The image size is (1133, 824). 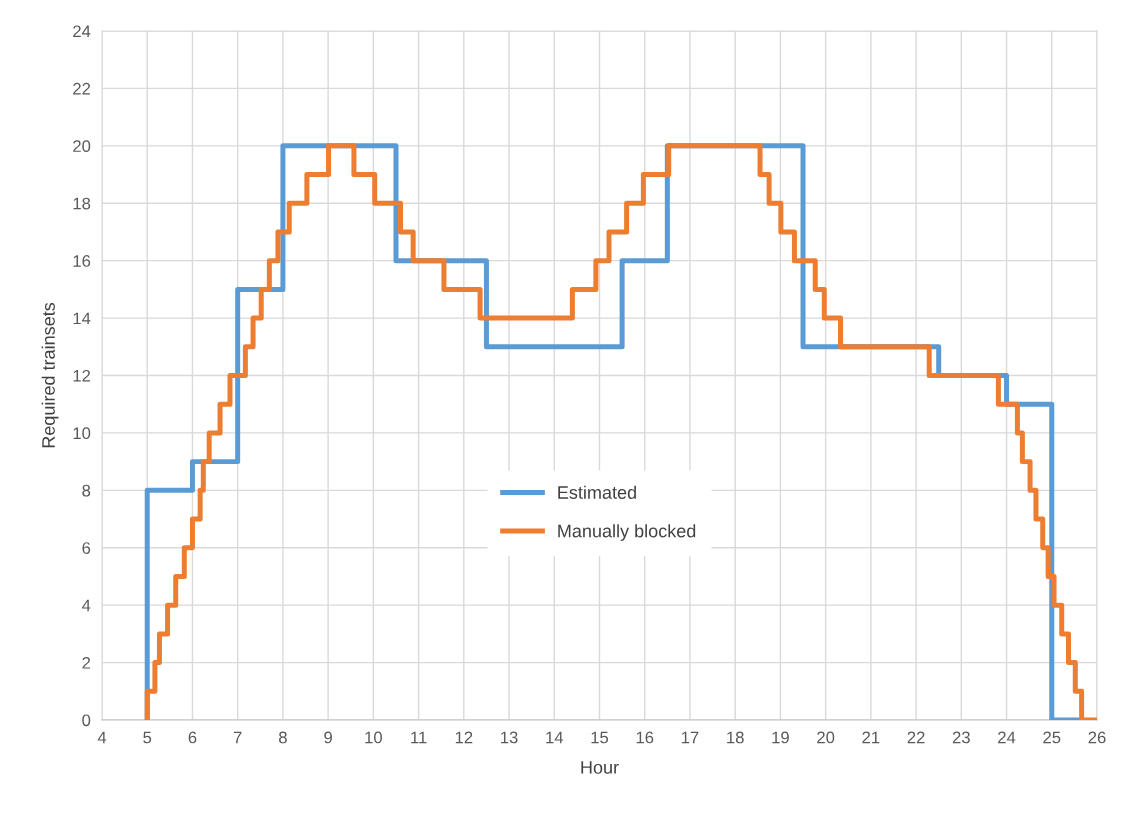 What do you see at coordinates (86, 605) in the screenshot?
I see `y-tick-label: 4` at bounding box center [86, 605].